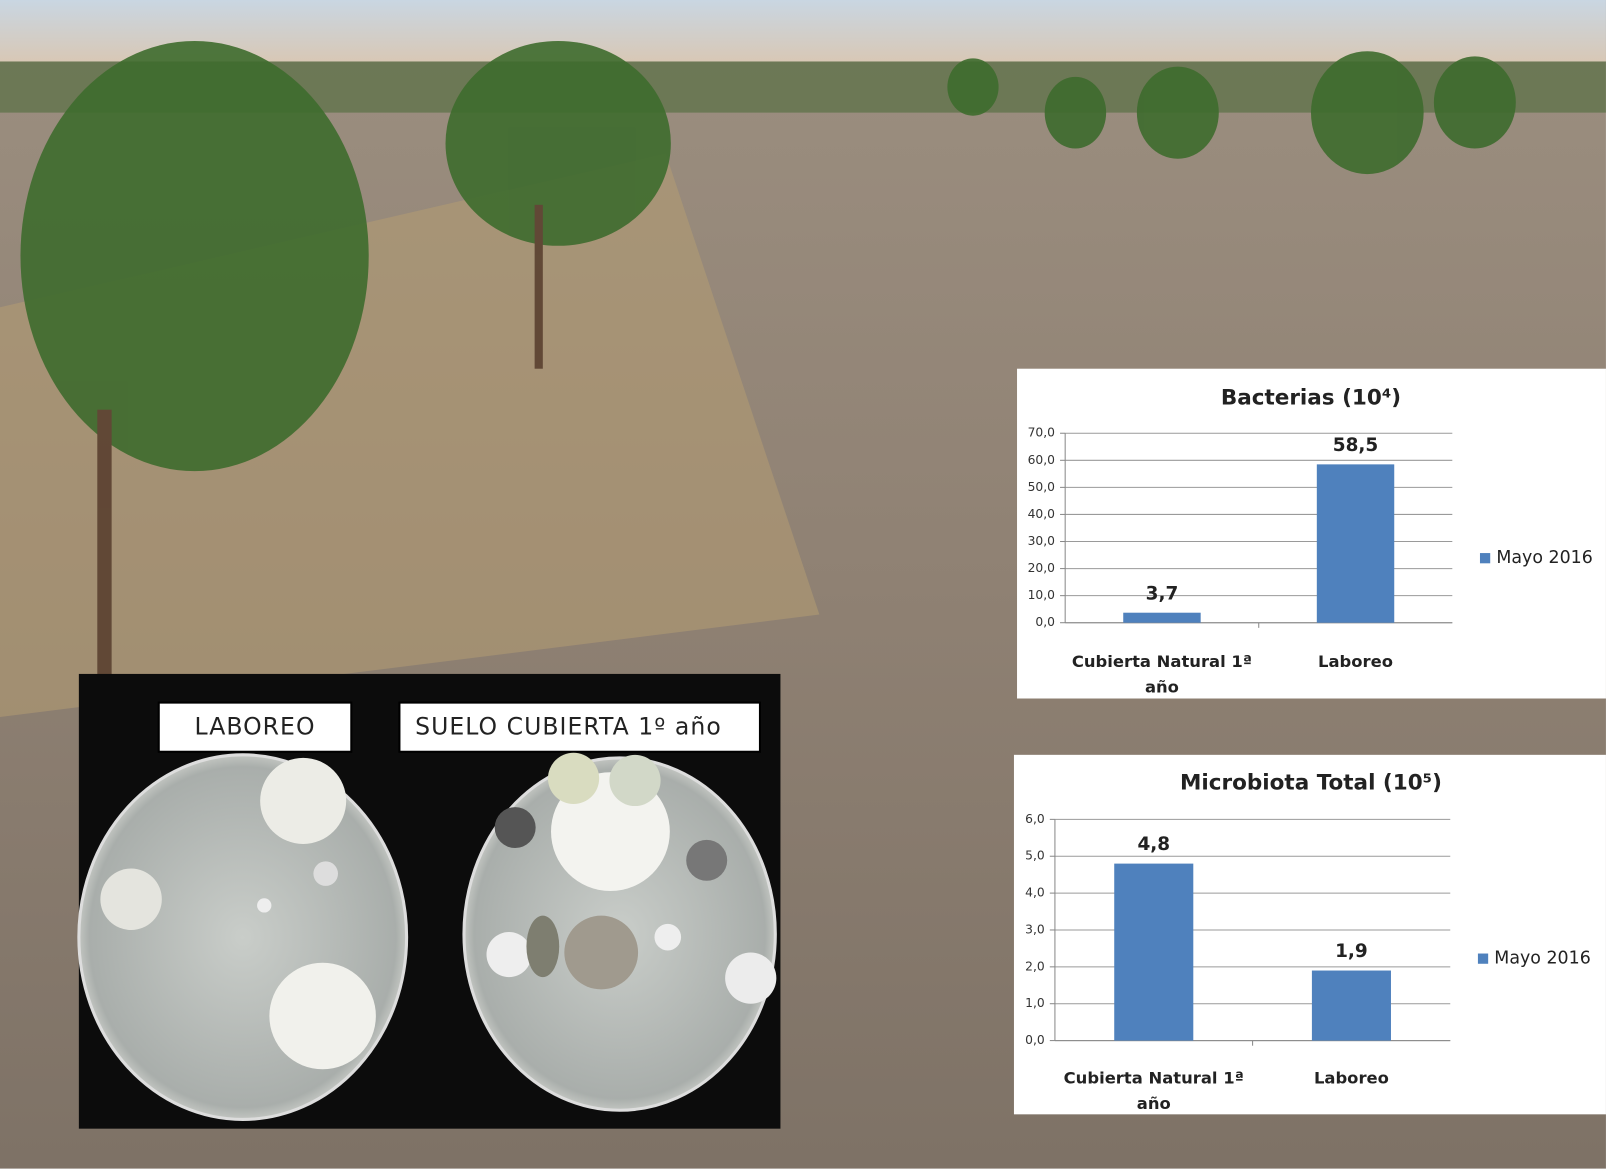 The image size is (1606, 1169). I want to click on photo-label: LABOREO, so click(255, 727).